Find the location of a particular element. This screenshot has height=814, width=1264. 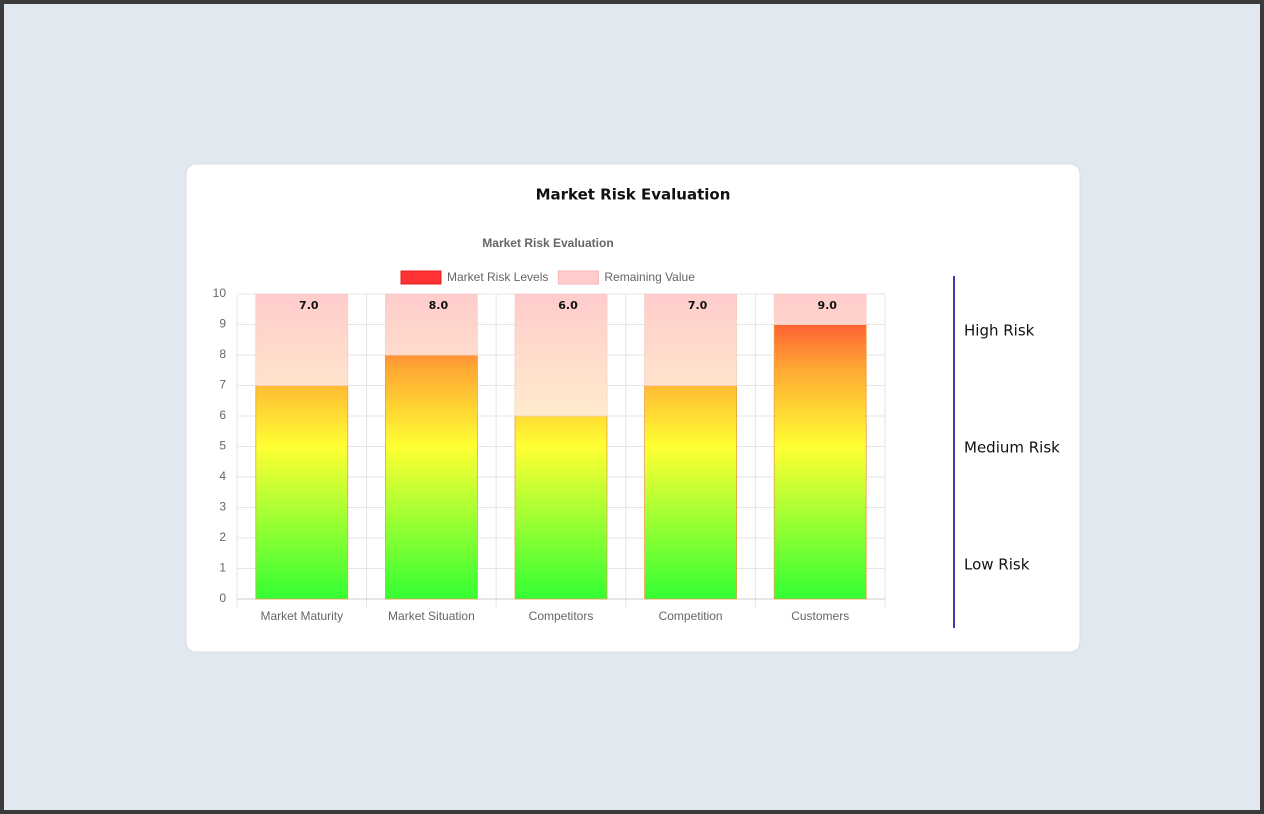

x-tick-label: Market Situation is located at coordinates (431, 616).